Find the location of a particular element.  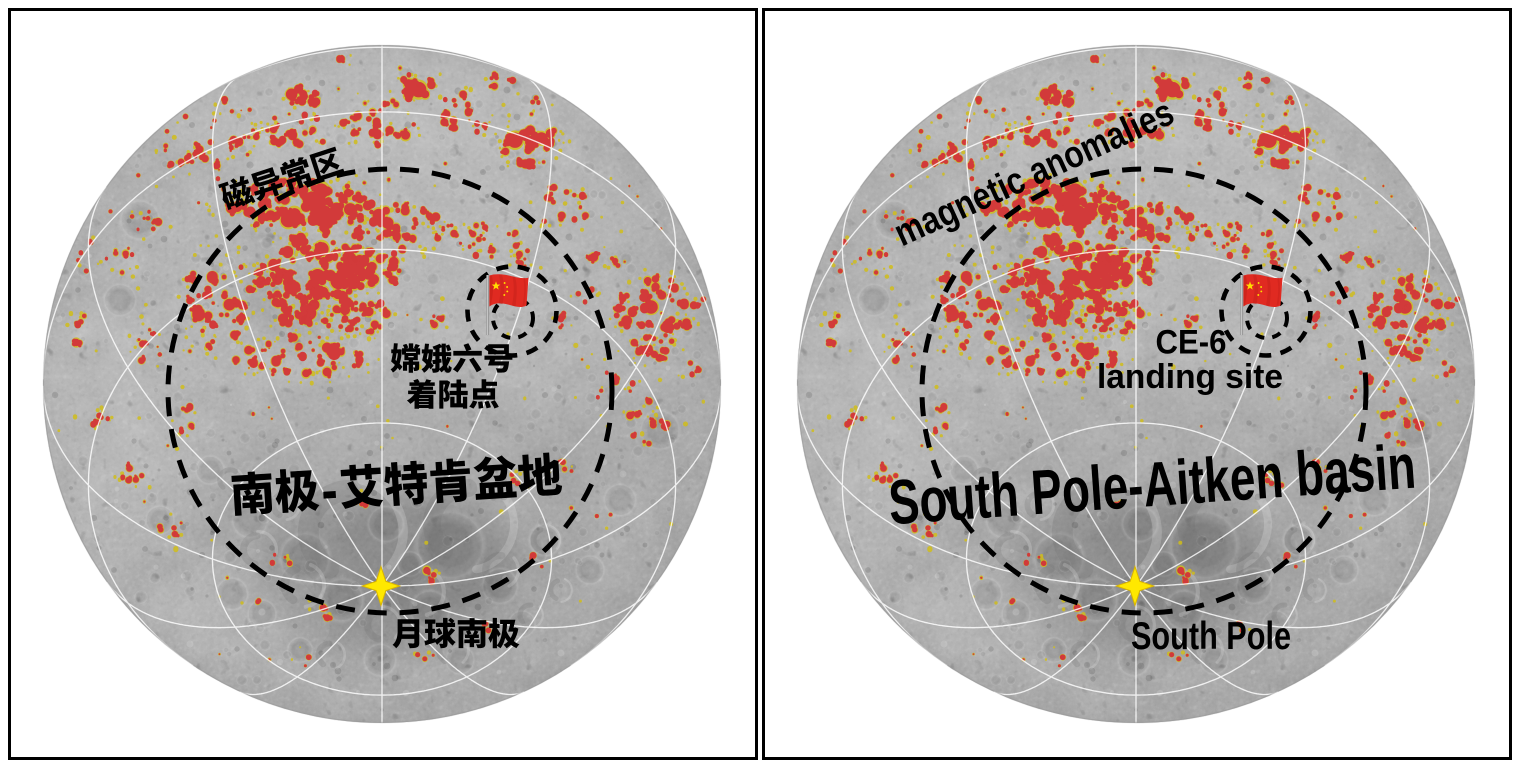

svg-text: landing site is located at coordinates (1190, 377).